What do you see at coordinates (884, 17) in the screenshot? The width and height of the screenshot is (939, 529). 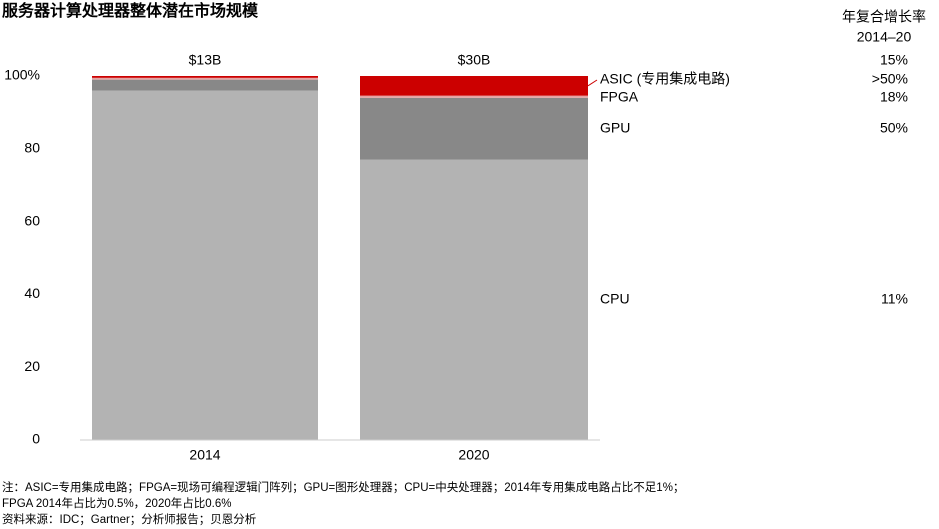 I see `cagr-header: 年复合增长率` at bounding box center [884, 17].